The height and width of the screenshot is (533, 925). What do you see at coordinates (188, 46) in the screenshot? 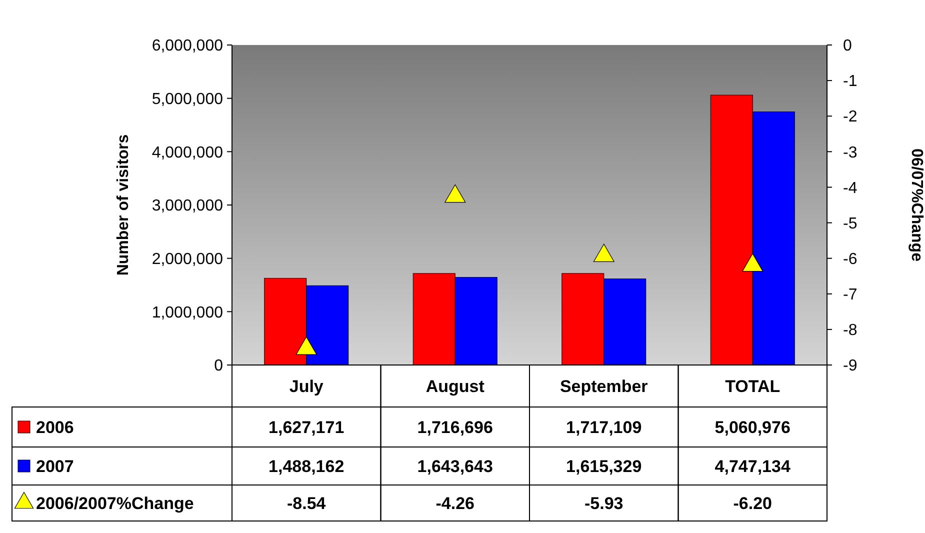
I see `y-tick-label: 6,000,000` at bounding box center [188, 46].